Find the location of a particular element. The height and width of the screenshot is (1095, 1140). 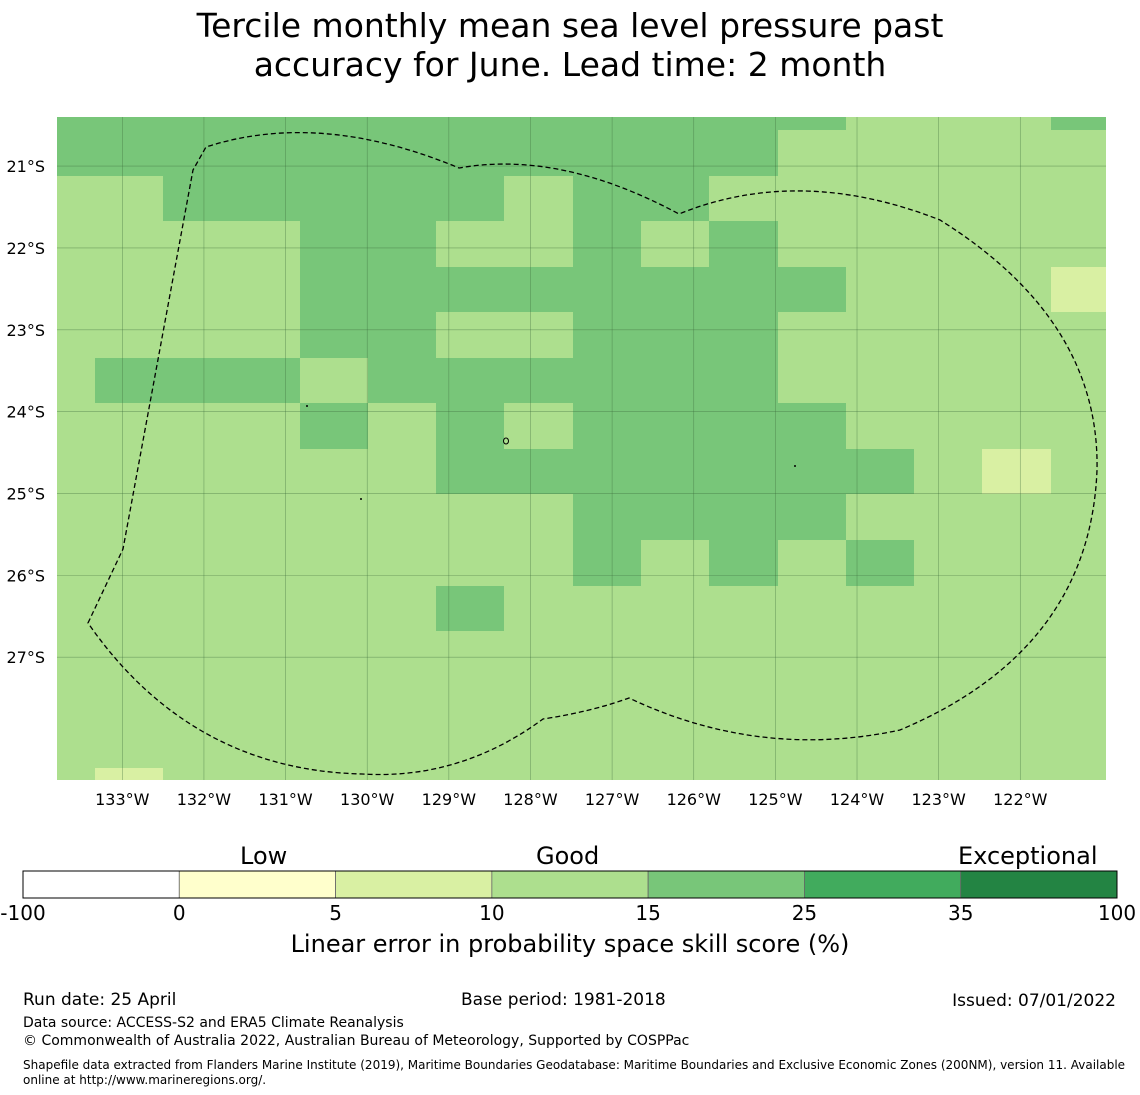

latitude-label: 25°S is located at coordinates (25, 494).